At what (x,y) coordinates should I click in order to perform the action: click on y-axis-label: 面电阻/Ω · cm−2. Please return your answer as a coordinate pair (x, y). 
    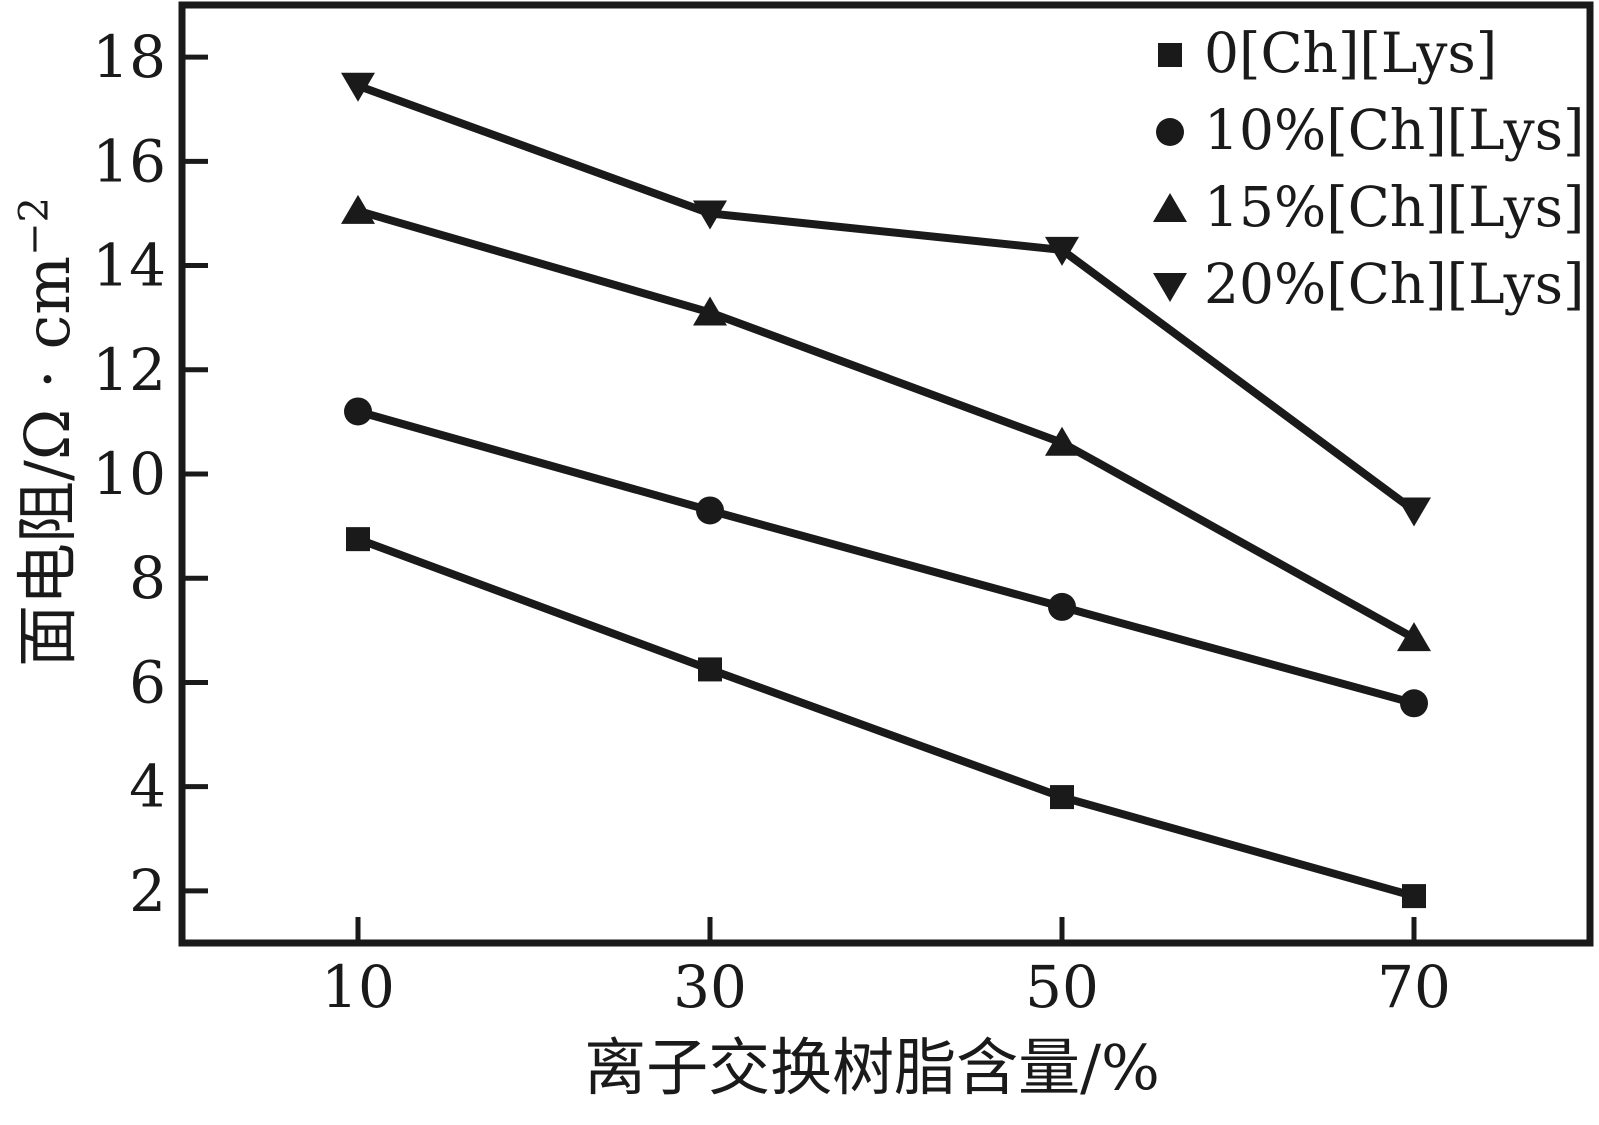
    Looking at the image, I should click on (43, 432).